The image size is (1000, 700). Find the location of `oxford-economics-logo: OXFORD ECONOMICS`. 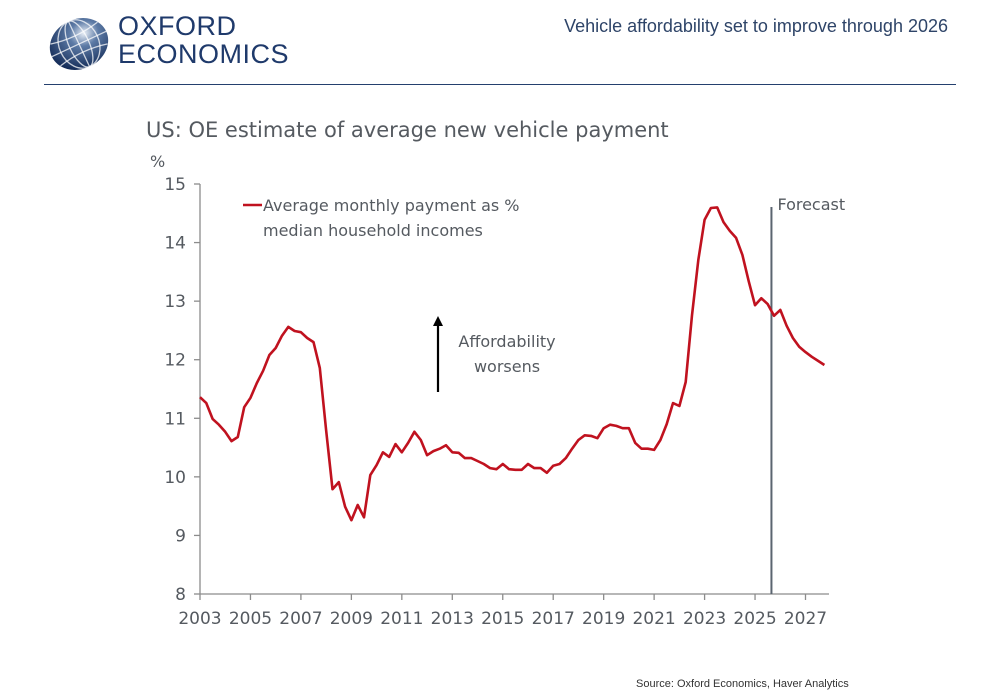

oxford-economics-logo: OXFORD ECONOMICS is located at coordinates (186, 43).